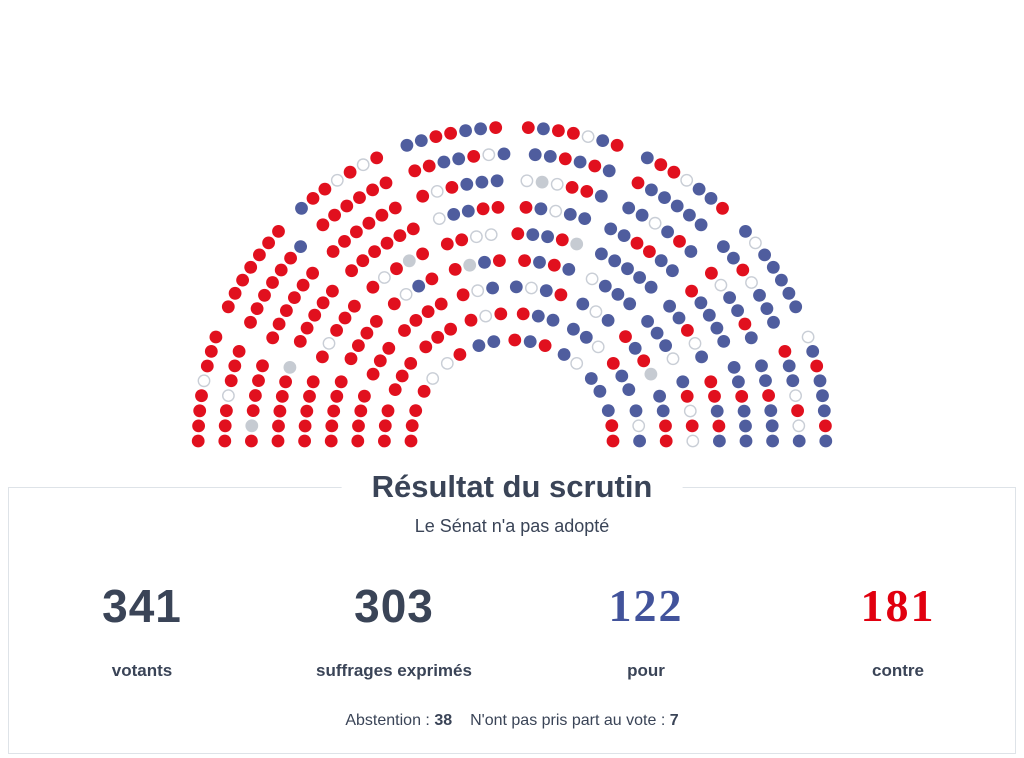 The image size is (1024, 758). Describe the element at coordinates (142, 632) in the screenshot. I see `stat-votants: 341 votants` at that location.